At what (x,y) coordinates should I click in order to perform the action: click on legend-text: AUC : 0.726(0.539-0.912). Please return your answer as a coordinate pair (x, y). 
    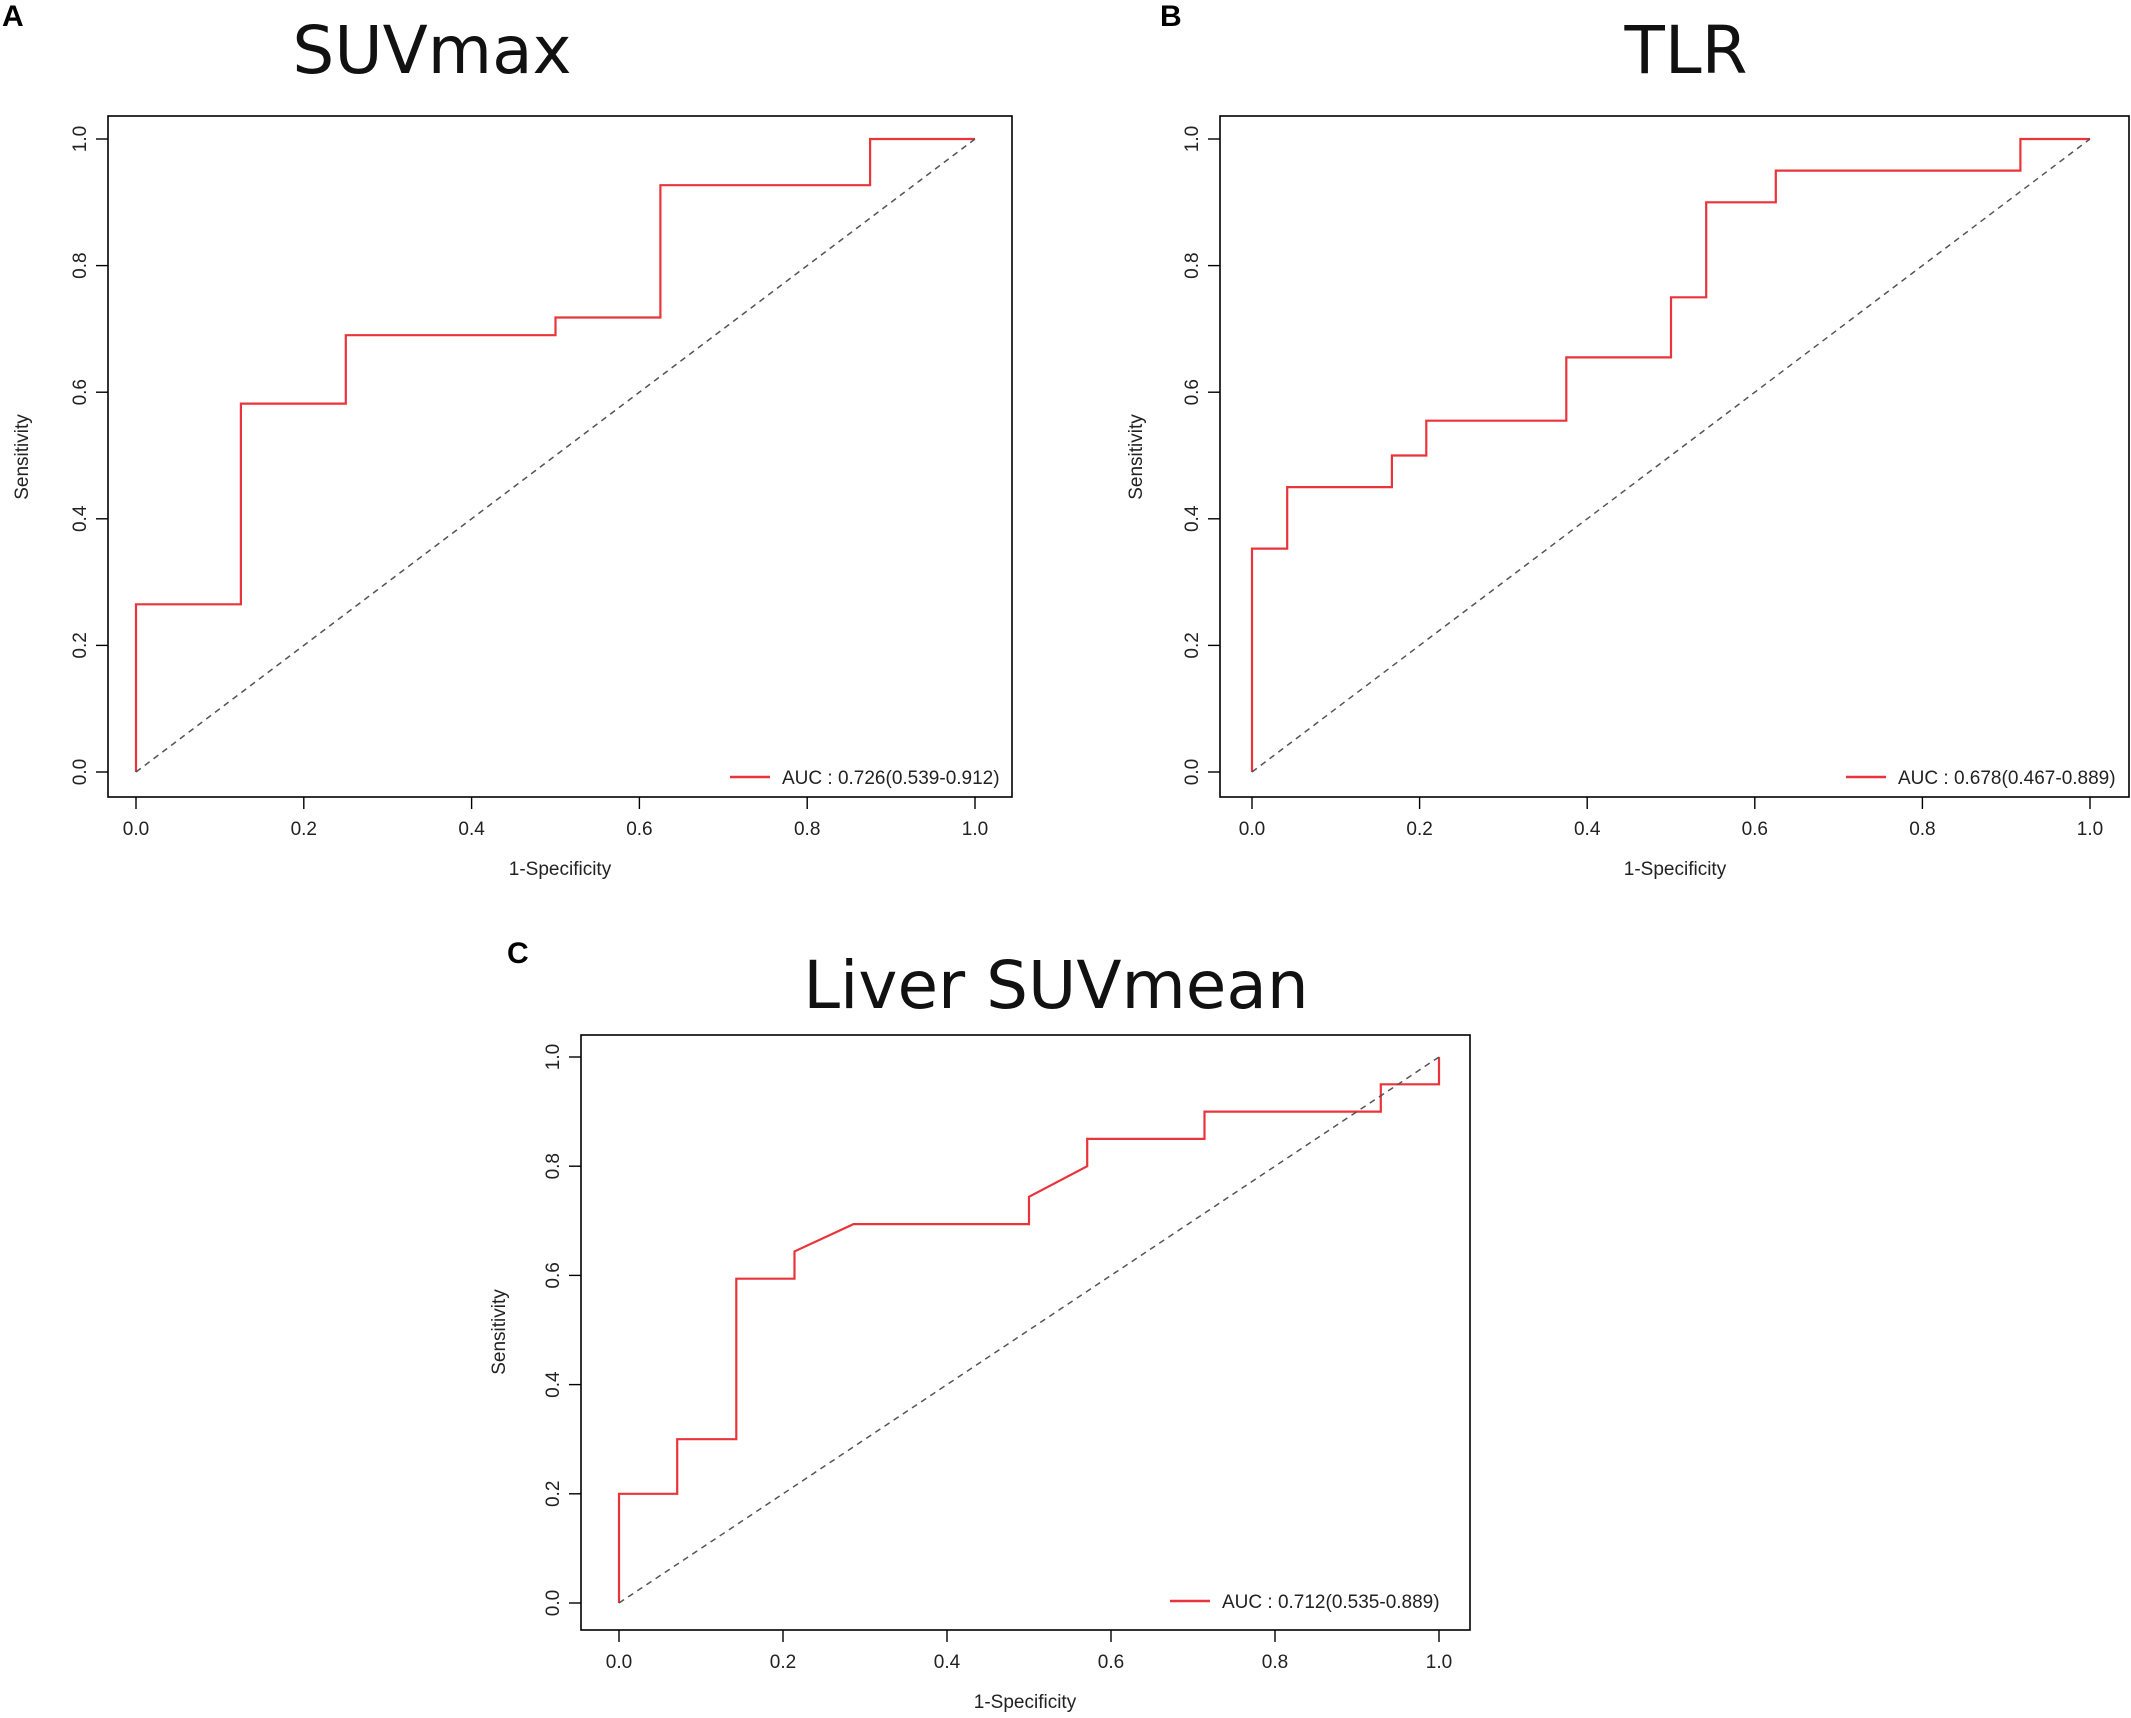
    Looking at the image, I should click on (891, 778).